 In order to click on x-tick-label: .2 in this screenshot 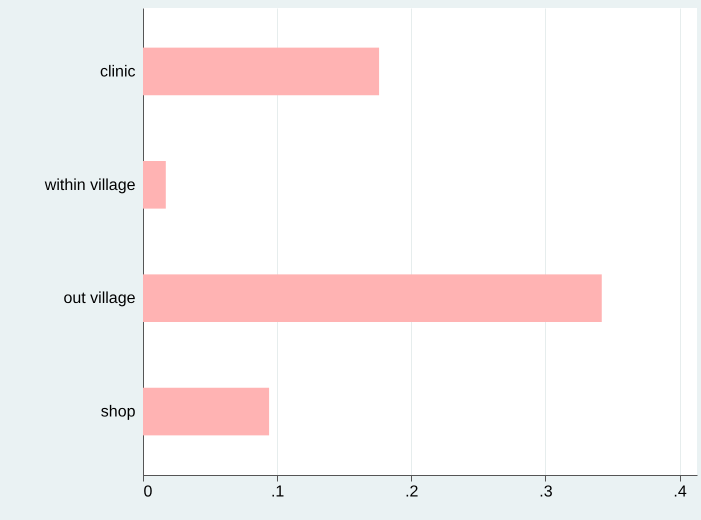, I will do `click(412, 492)`.